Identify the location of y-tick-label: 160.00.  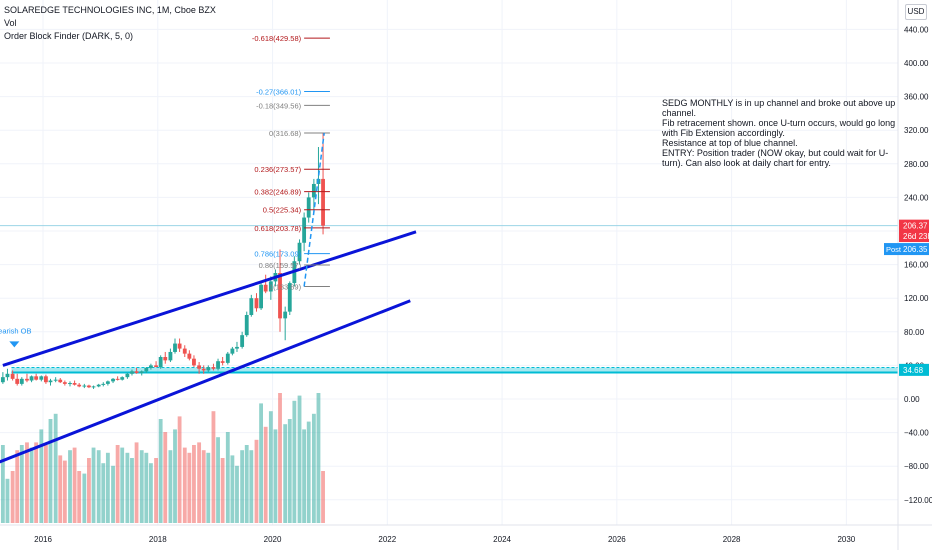
(916, 265).